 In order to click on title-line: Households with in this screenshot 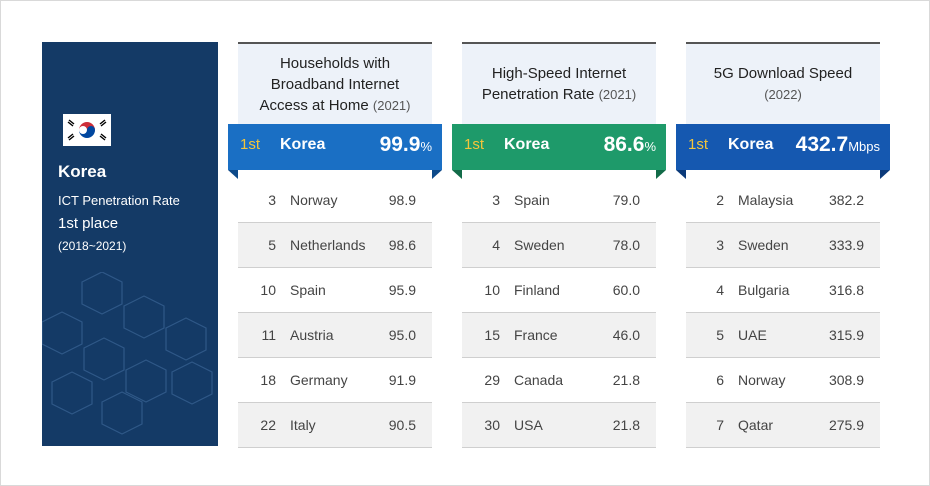, I will do `click(335, 63)`.